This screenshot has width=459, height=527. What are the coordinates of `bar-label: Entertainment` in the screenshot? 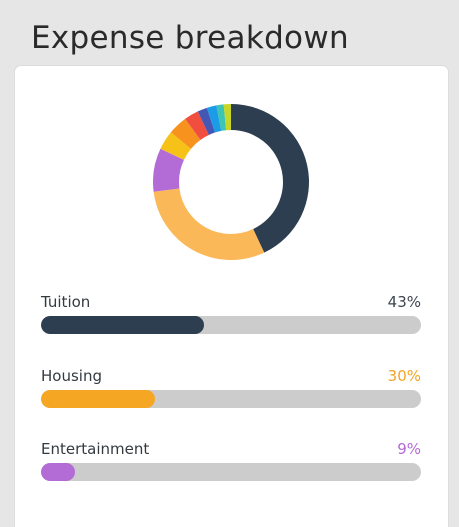 It's located at (95, 449).